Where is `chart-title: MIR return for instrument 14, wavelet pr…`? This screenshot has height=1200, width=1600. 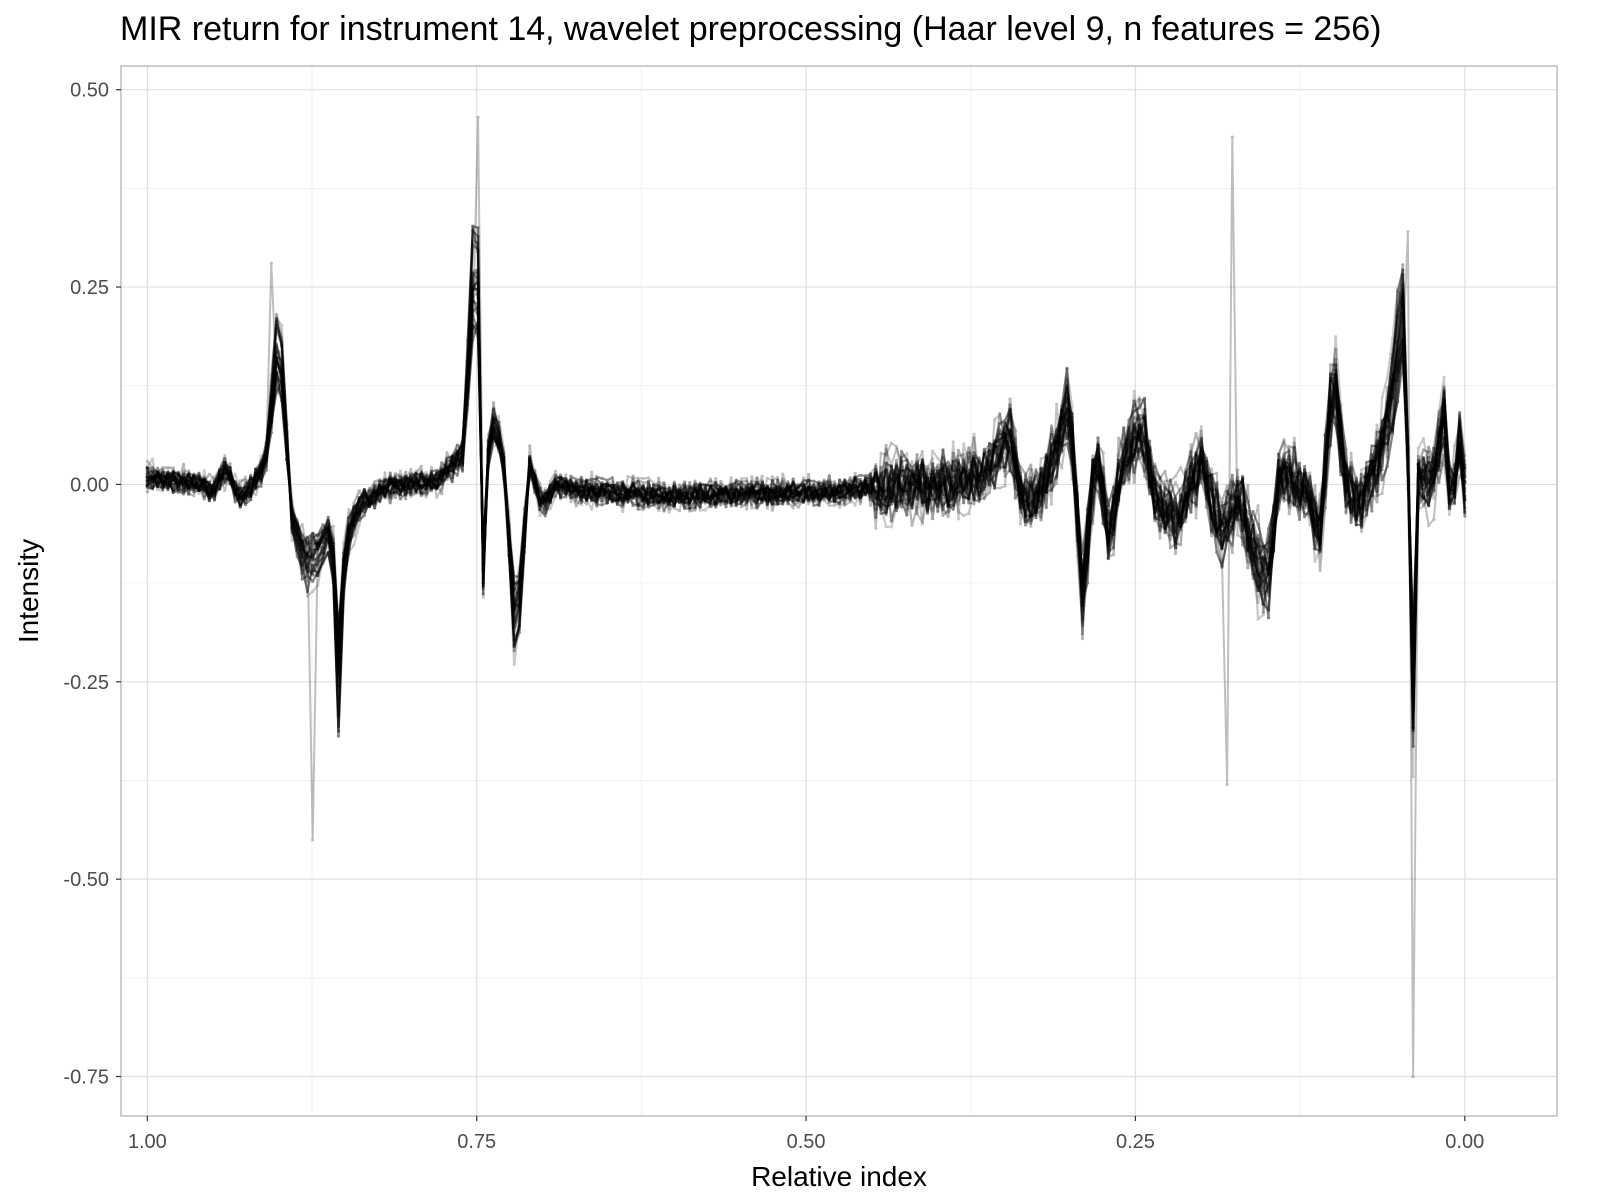 chart-title: MIR return for instrument 14, wavelet pr… is located at coordinates (750, 29).